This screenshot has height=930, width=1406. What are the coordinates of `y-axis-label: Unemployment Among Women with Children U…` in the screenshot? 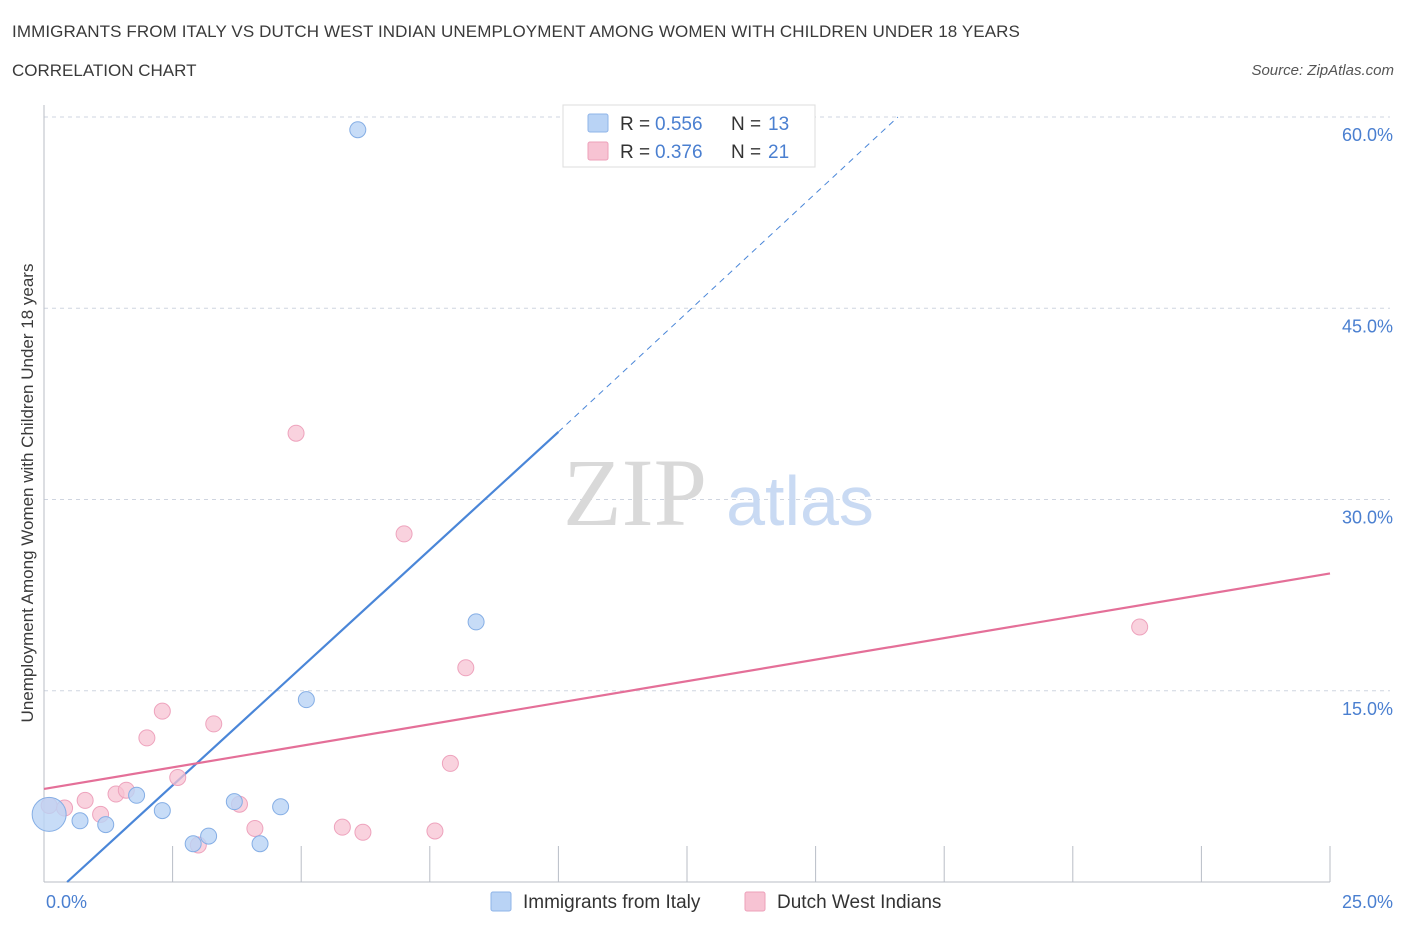 It's located at (27, 493).